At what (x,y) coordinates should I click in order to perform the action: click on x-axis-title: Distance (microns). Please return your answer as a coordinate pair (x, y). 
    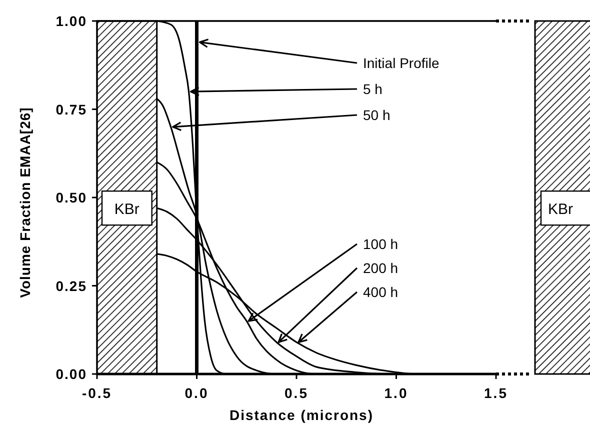
    Looking at the image, I should click on (301, 415).